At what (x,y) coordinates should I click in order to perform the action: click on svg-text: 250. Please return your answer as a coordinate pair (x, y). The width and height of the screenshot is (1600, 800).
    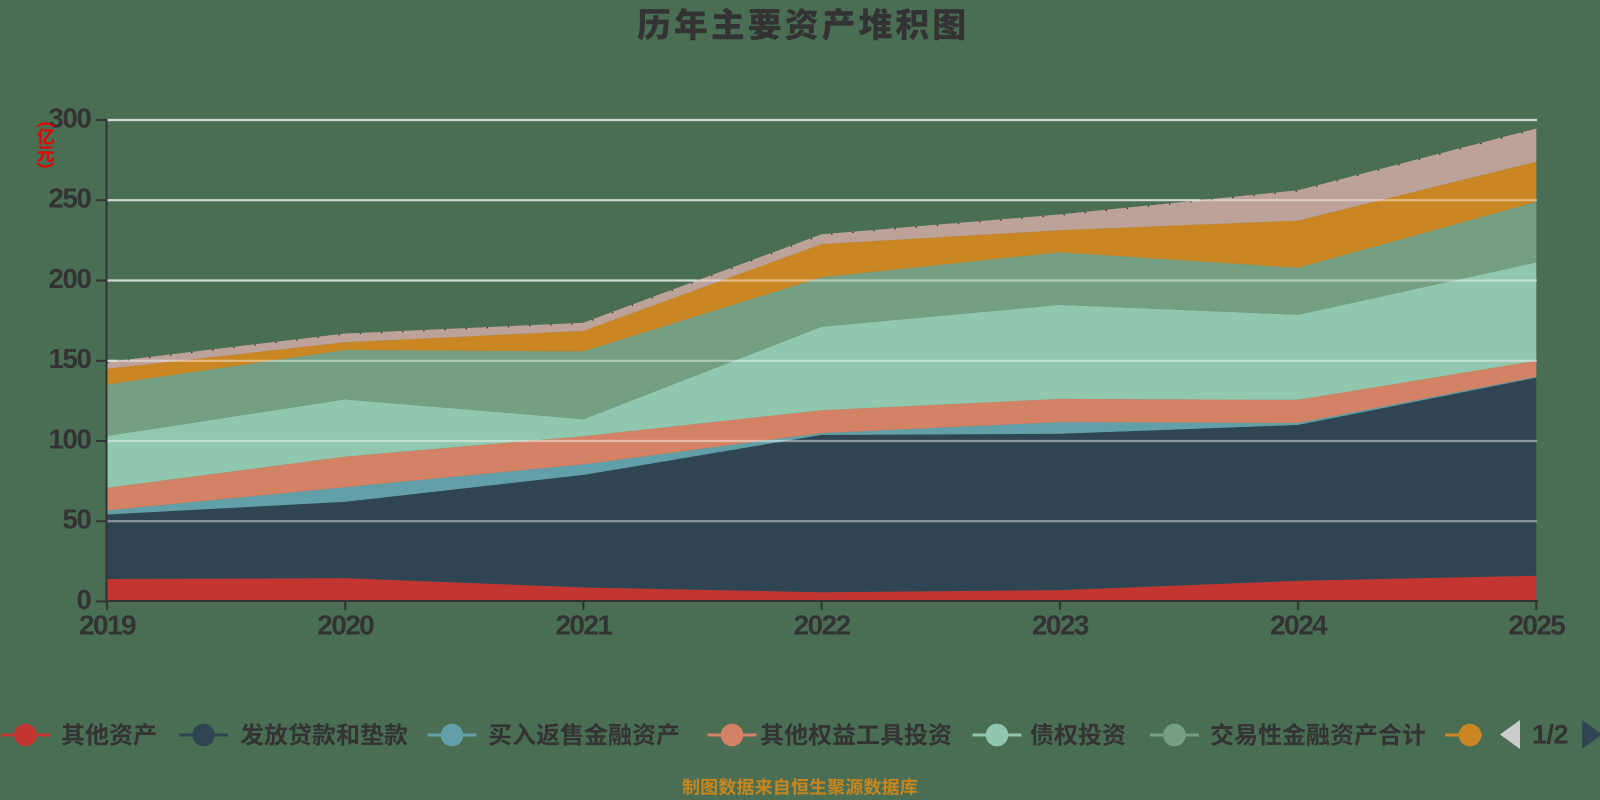
    Looking at the image, I should click on (70, 198).